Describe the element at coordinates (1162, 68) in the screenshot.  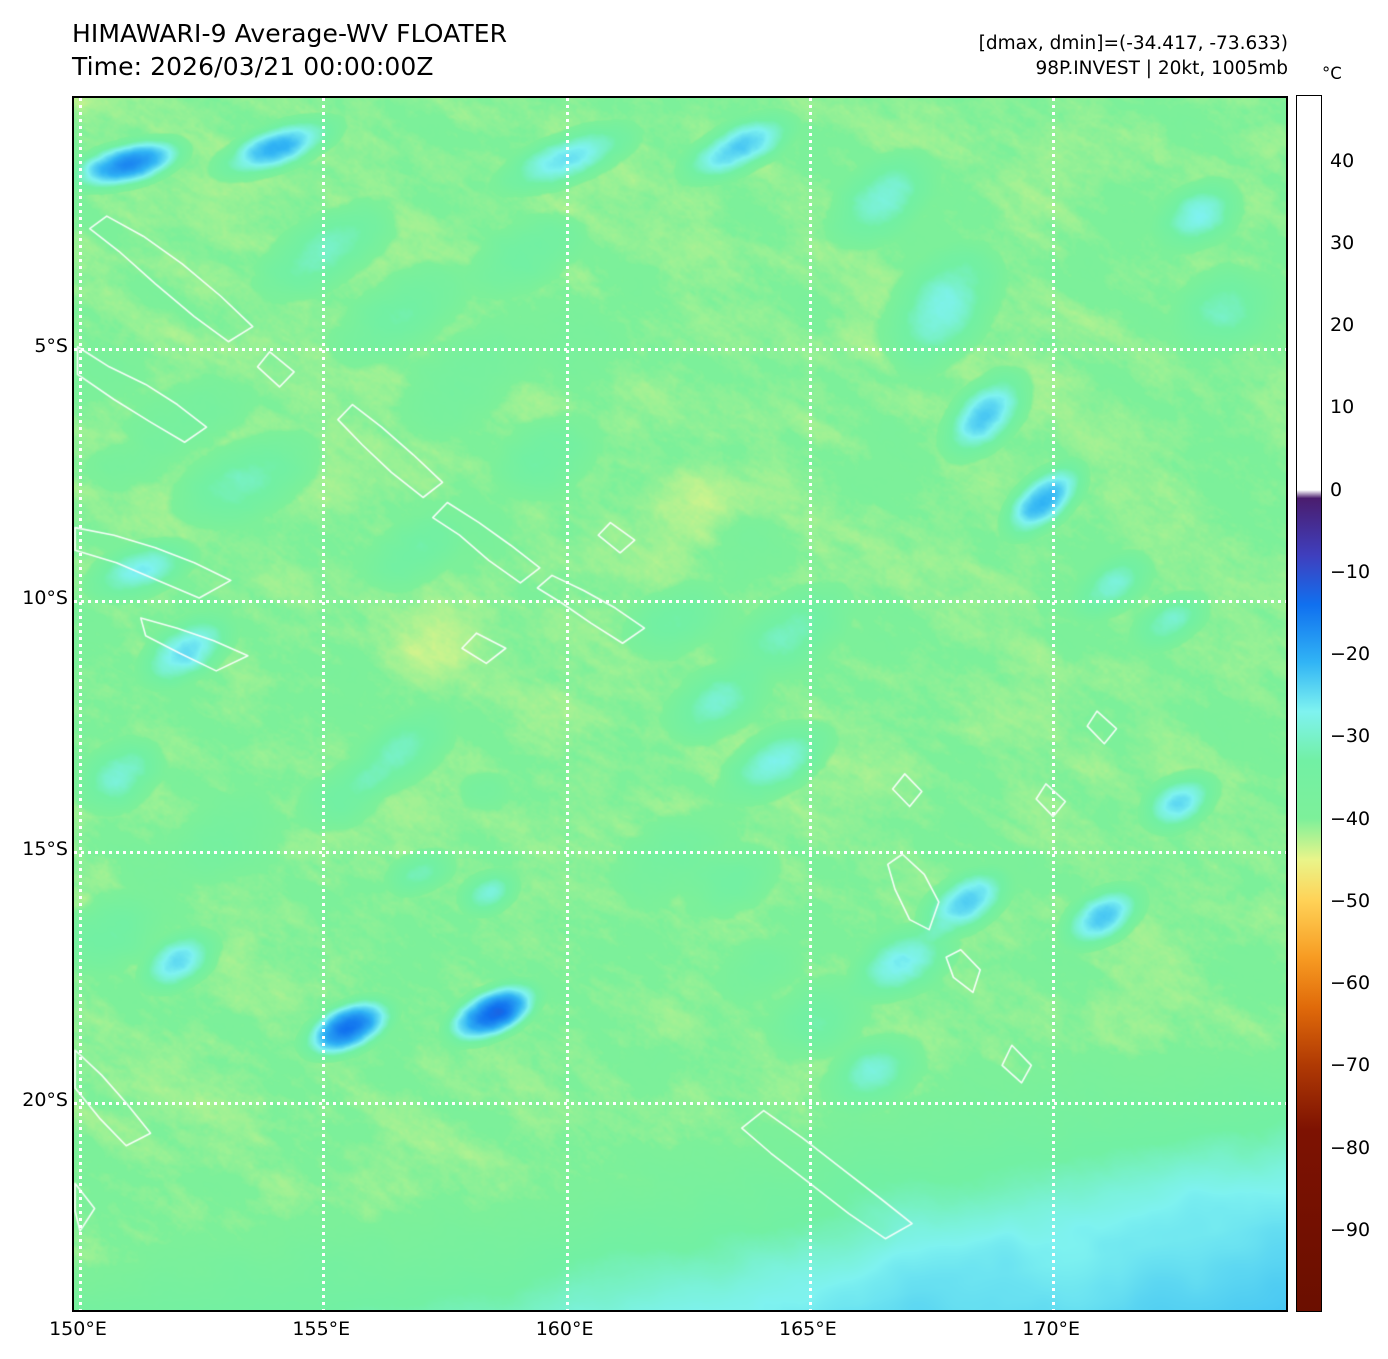
I see `storm-info-label: 98P.INVEST | 20kt, 1005mb` at that location.